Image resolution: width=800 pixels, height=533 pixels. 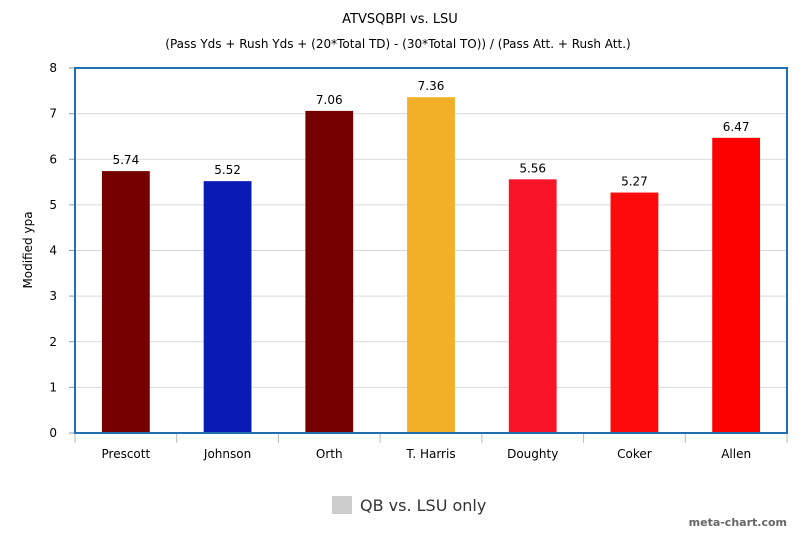 I want to click on data-label: 5.74, so click(x=125, y=160).